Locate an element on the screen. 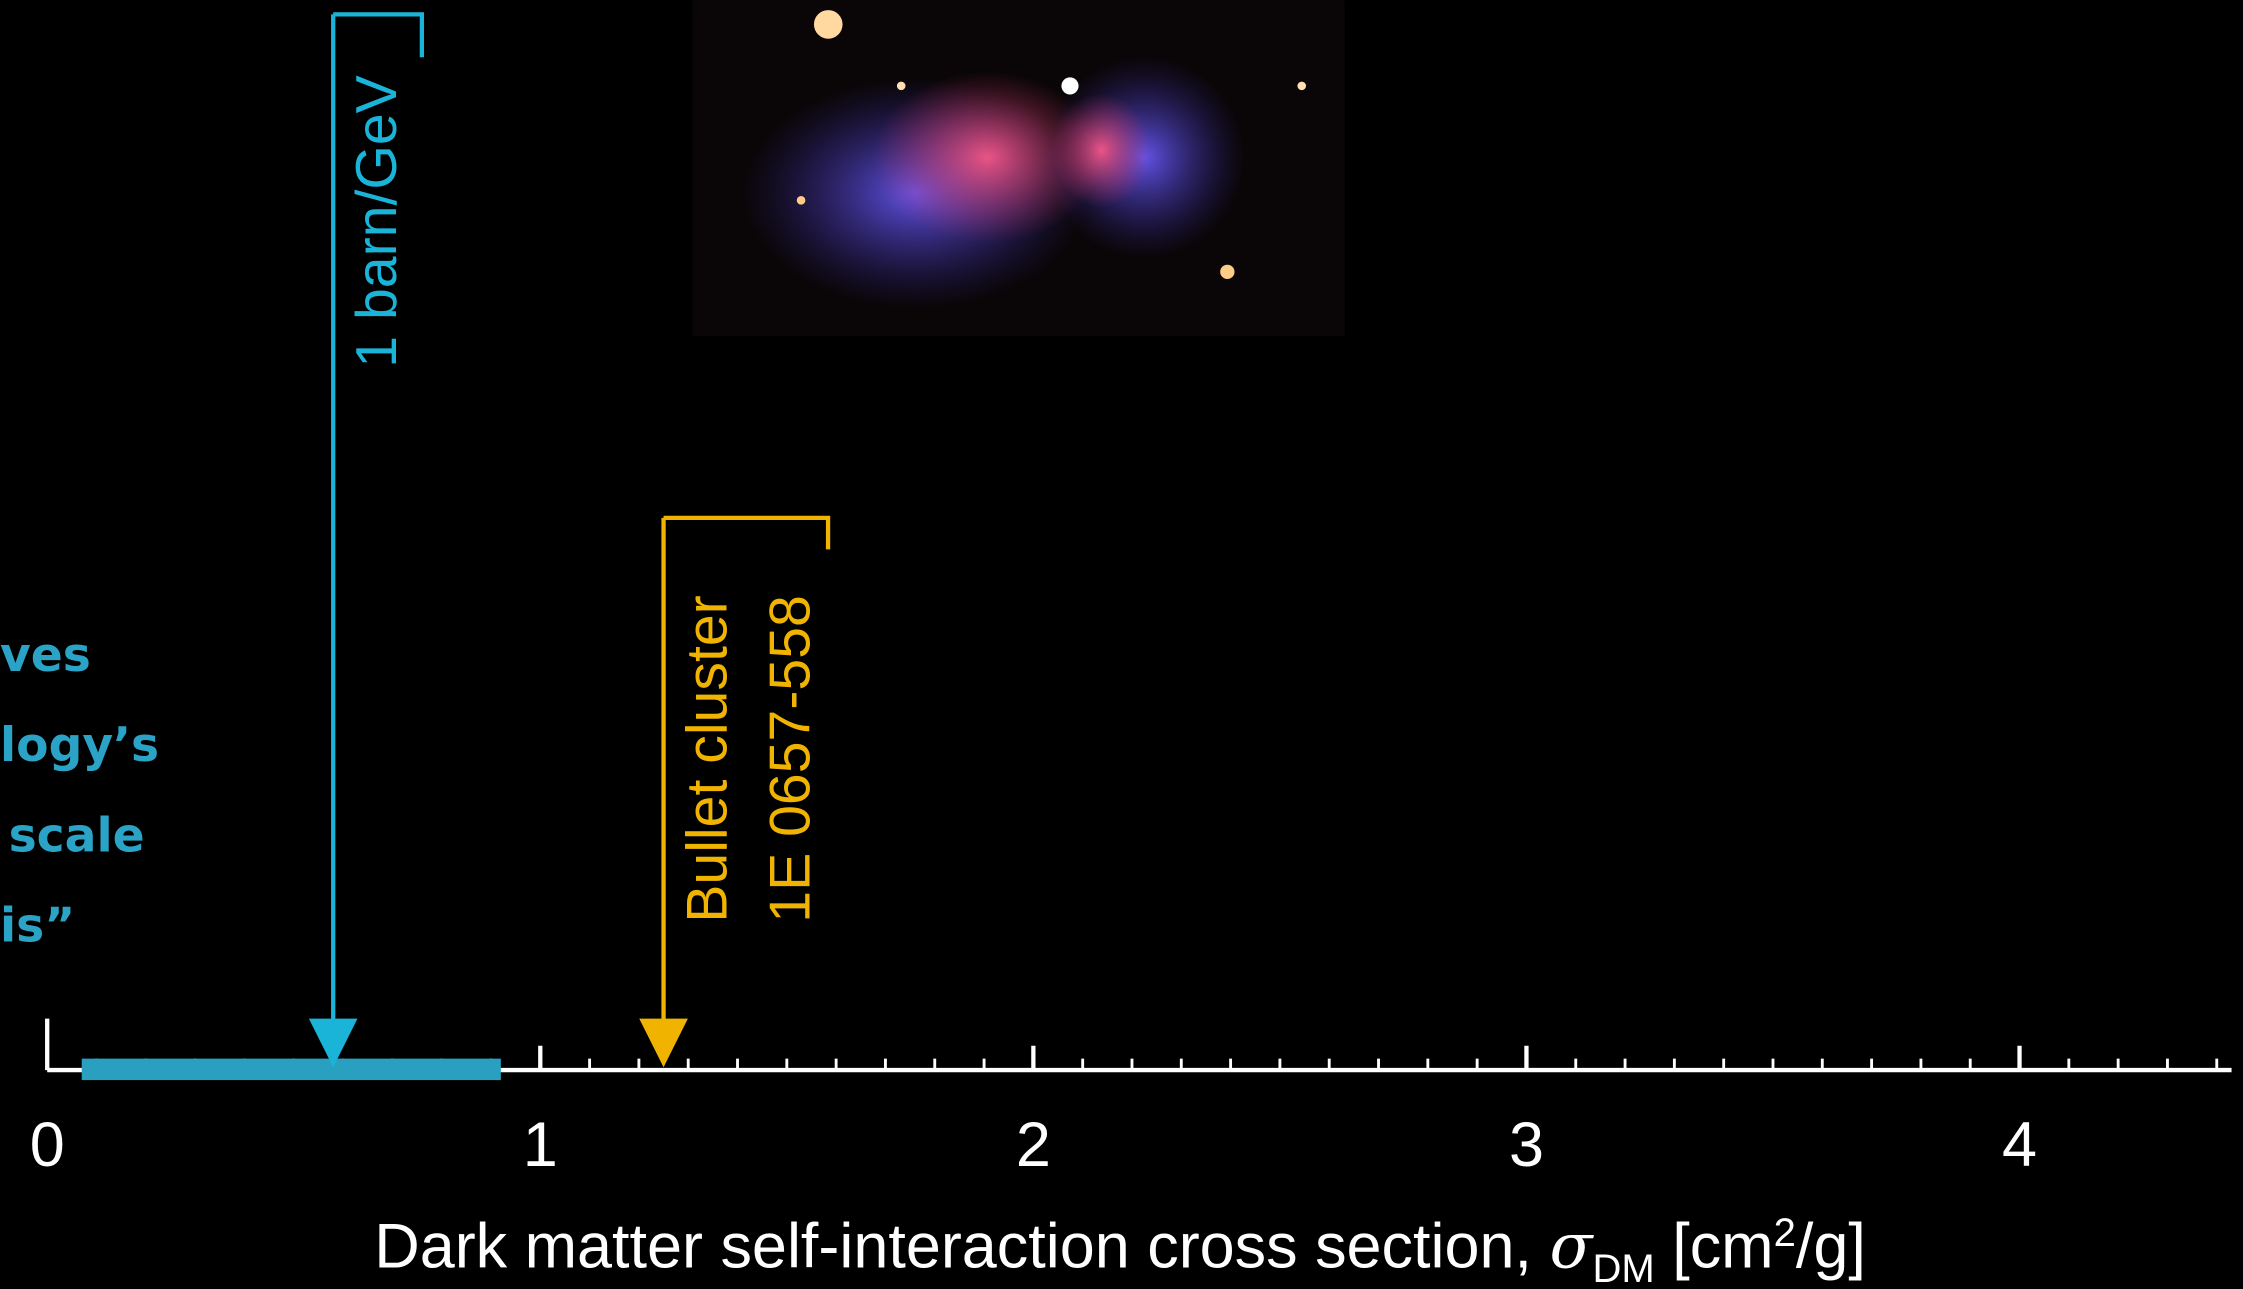  cluster-image is located at coordinates (1018, 168).